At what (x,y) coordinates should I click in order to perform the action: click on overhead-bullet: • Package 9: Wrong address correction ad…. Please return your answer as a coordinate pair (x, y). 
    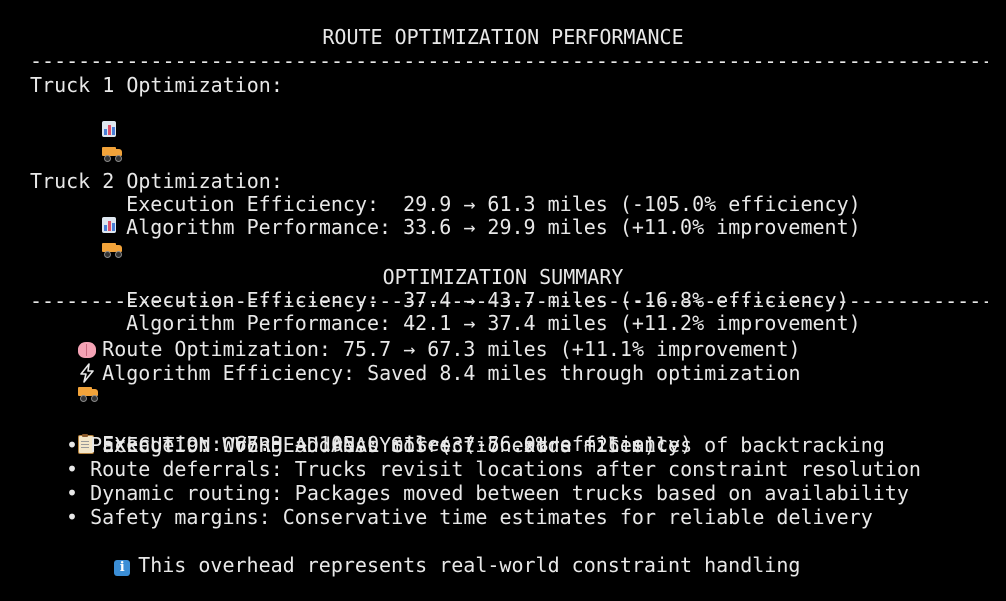
    Looking at the image, I should click on (475, 445).